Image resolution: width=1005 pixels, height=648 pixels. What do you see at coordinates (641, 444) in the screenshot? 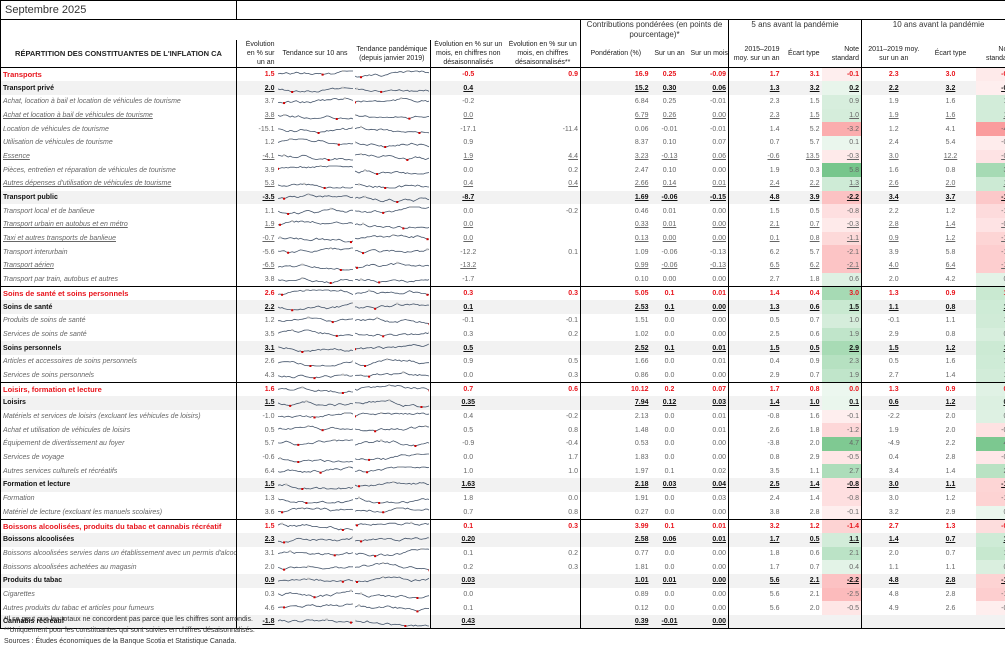
I see `weight: 0.53` at bounding box center [641, 444].